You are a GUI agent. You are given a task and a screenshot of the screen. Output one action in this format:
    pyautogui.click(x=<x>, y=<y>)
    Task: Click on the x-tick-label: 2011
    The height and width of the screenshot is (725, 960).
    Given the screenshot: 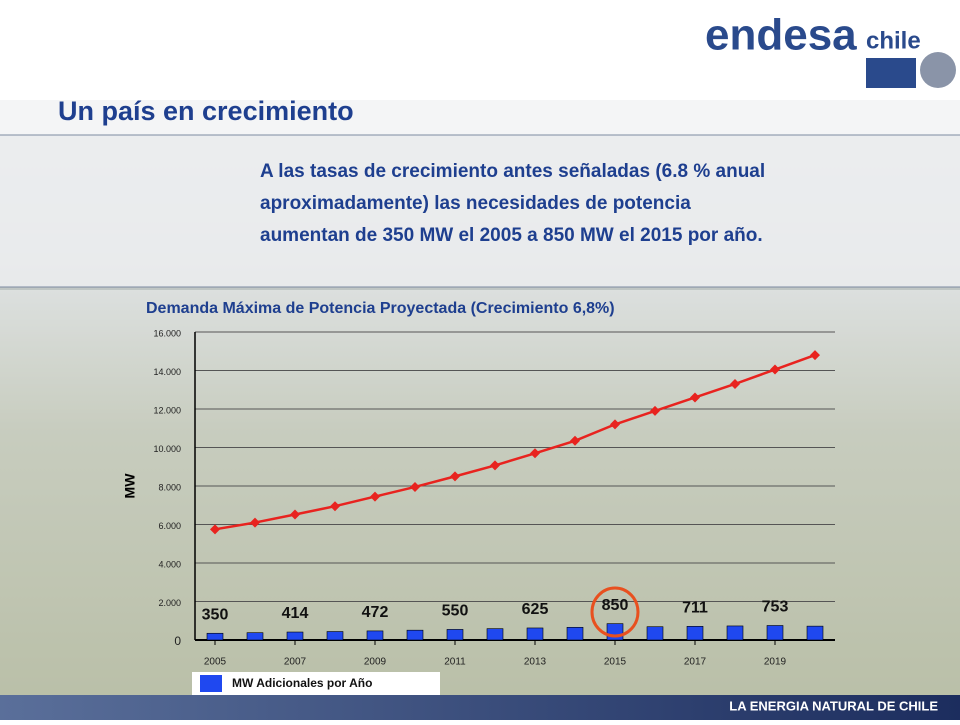 What is the action you would take?
    pyautogui.click(x=455, y=662)
    